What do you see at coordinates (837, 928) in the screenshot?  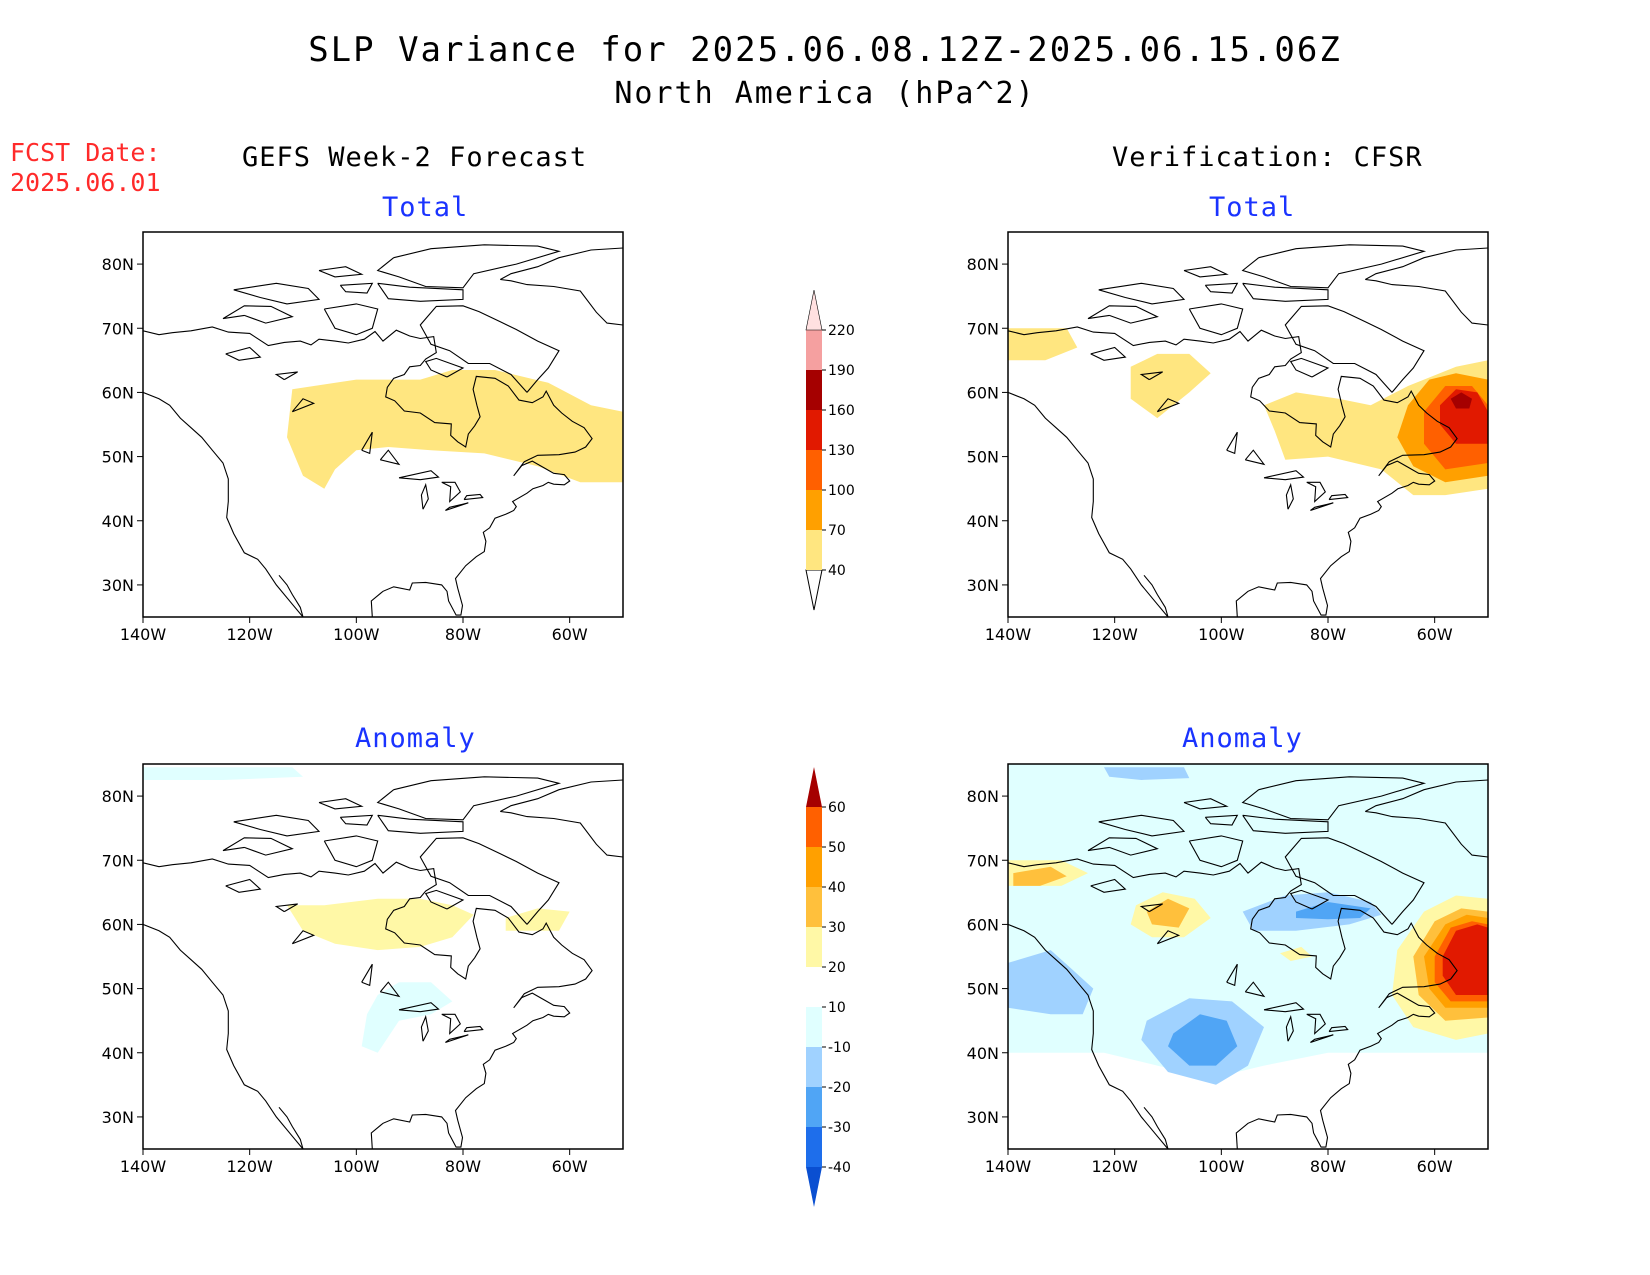 I see `colorbar-label: 30` at bounding box center [837, 928].